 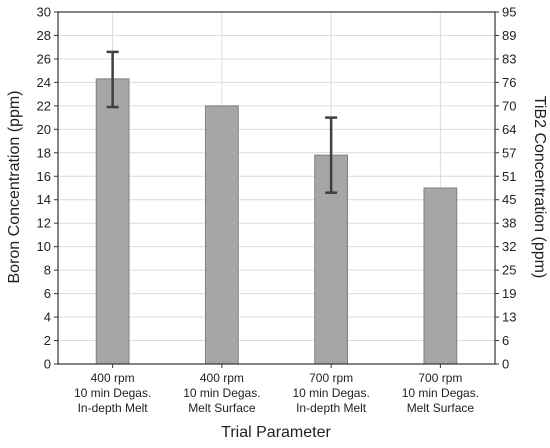 I want to click on y-tick-label: 24, so click(x=44, y=82).